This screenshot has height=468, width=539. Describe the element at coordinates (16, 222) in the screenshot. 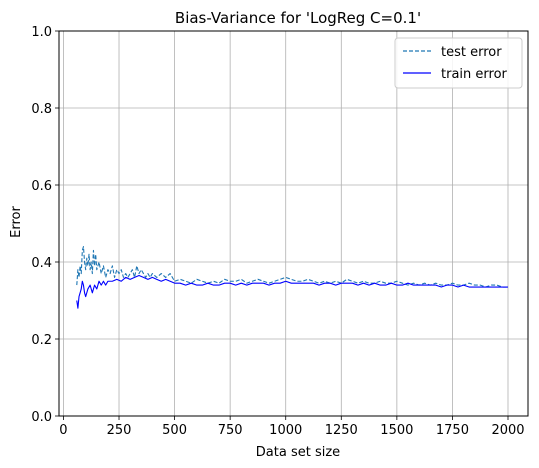

I see `y-axis-label: Error` at that location.